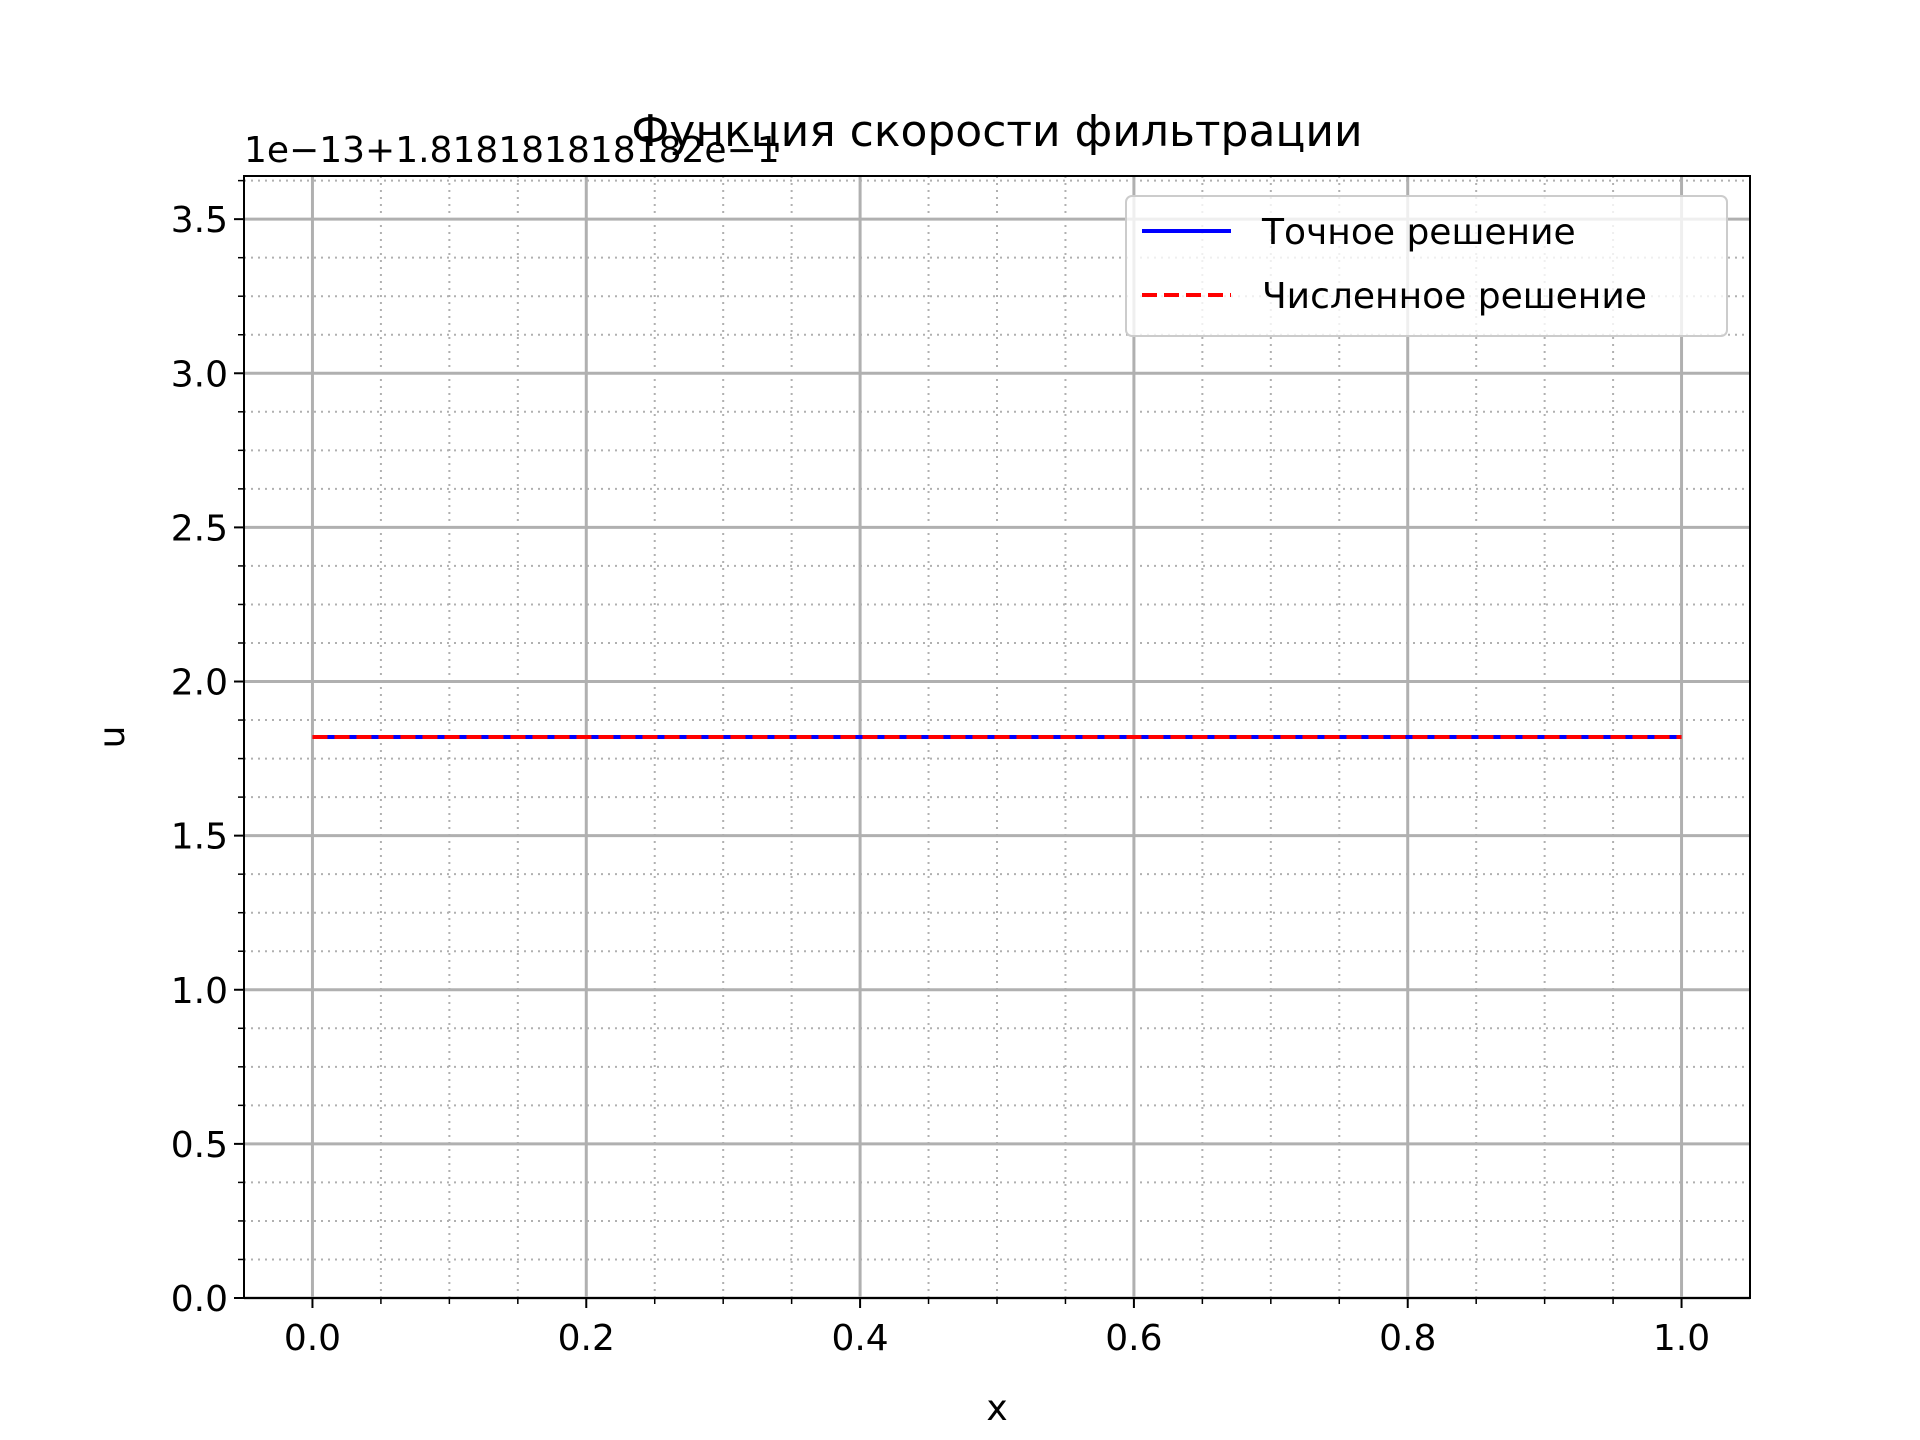 The width and height of the screenshot is (1920, 1440). Describe the element at coordinates (586, 1338) in the screenshot. I see `x-tick-label: 0.2` at that location.